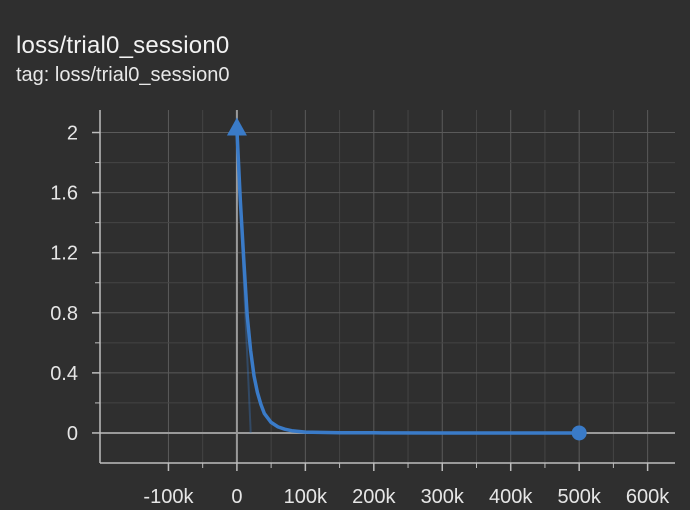  Describe the element at coordinates (64, 254) in the screenshot. I see `y-tick-label: 1.2` at that location.